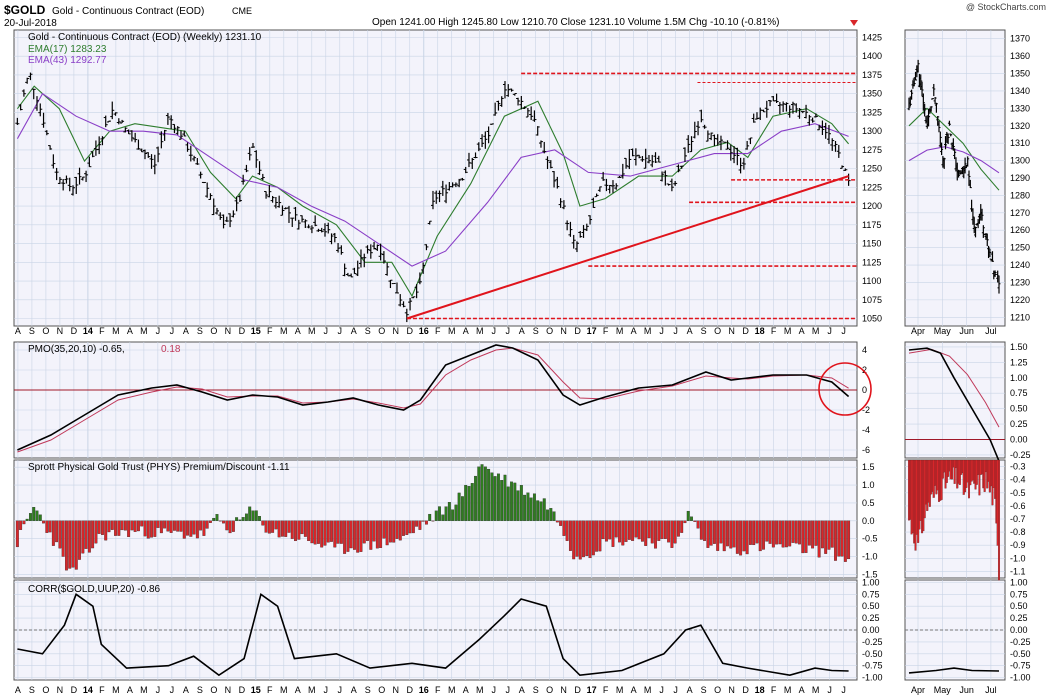  Describe the element at coordinates (76, 349) in the screenshot. I see `pmo-legend: PMO(35,20,10) -0.65,` at that location.